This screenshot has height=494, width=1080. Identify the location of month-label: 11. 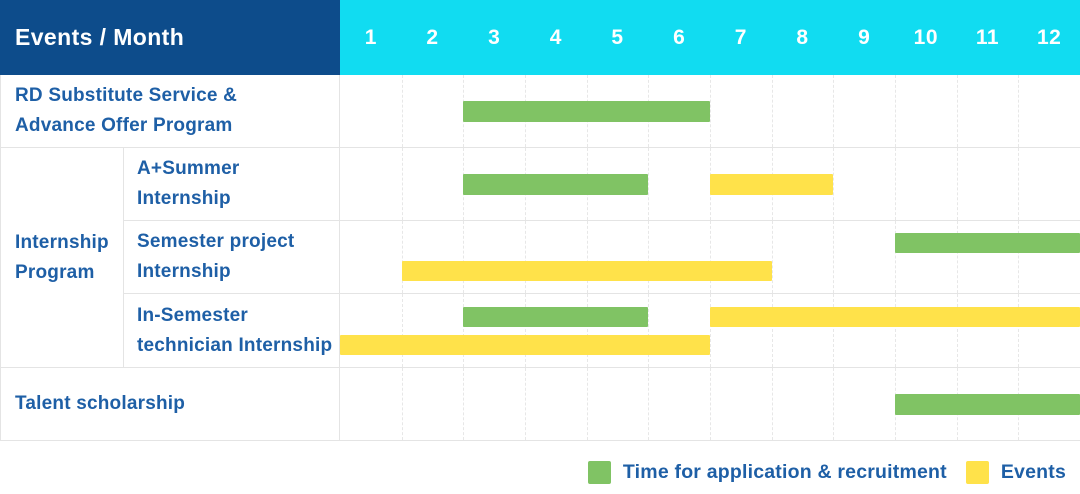
(987, 37).